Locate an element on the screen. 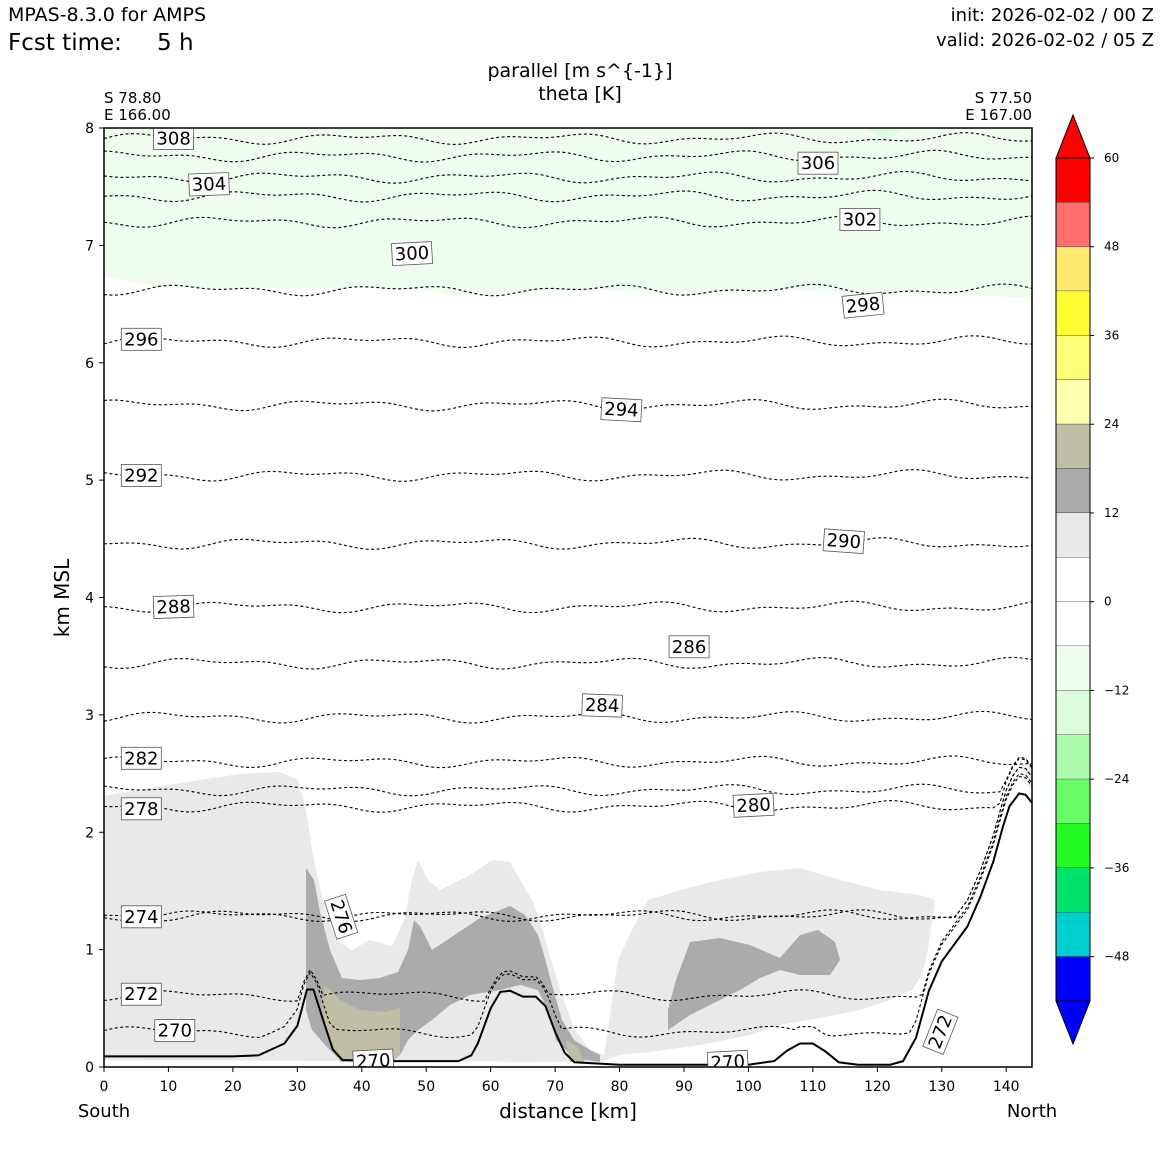 The image size is (1160, 1160). contour-label-290: 290 is located at coordinates (843, 541).